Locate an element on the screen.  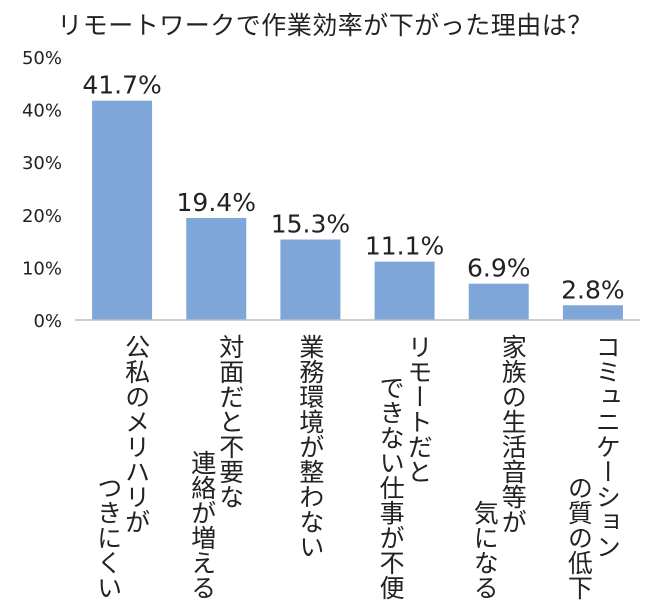
data-label: 11.1% is located at coordinates (404, 246).